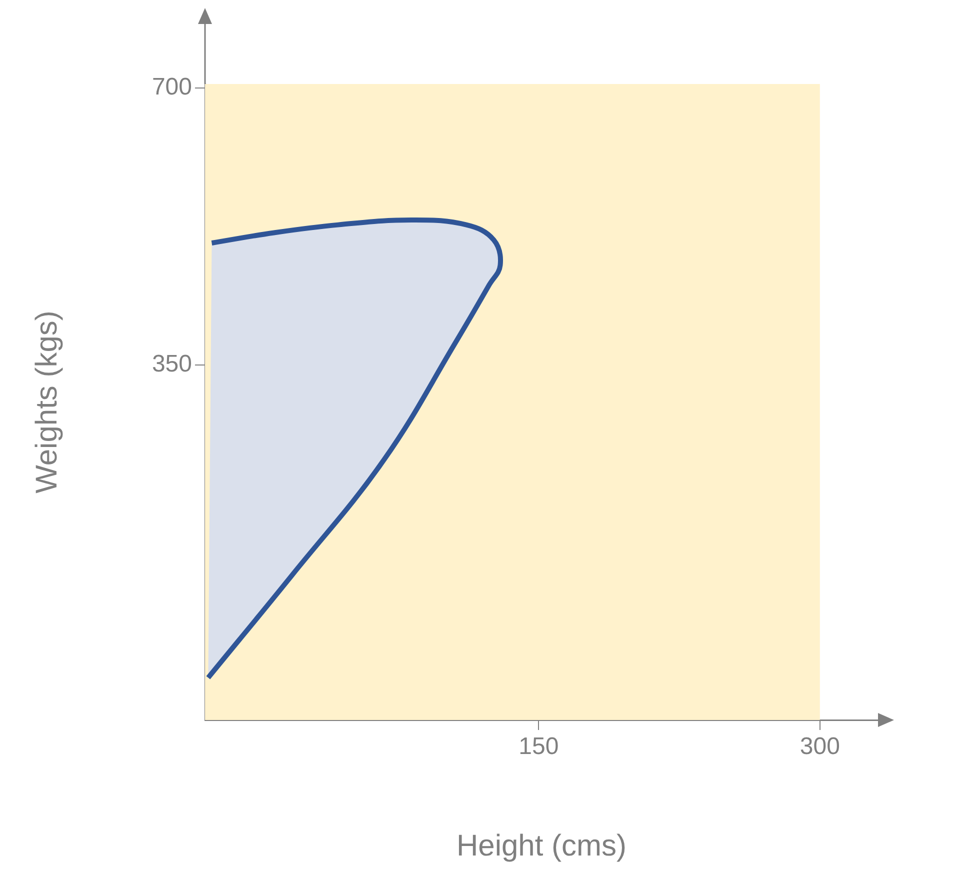 The image size is (954, 875). Describe the element at coordinates (172, 87) in the screenshot. I see `y-tick-label: 700` at that location.